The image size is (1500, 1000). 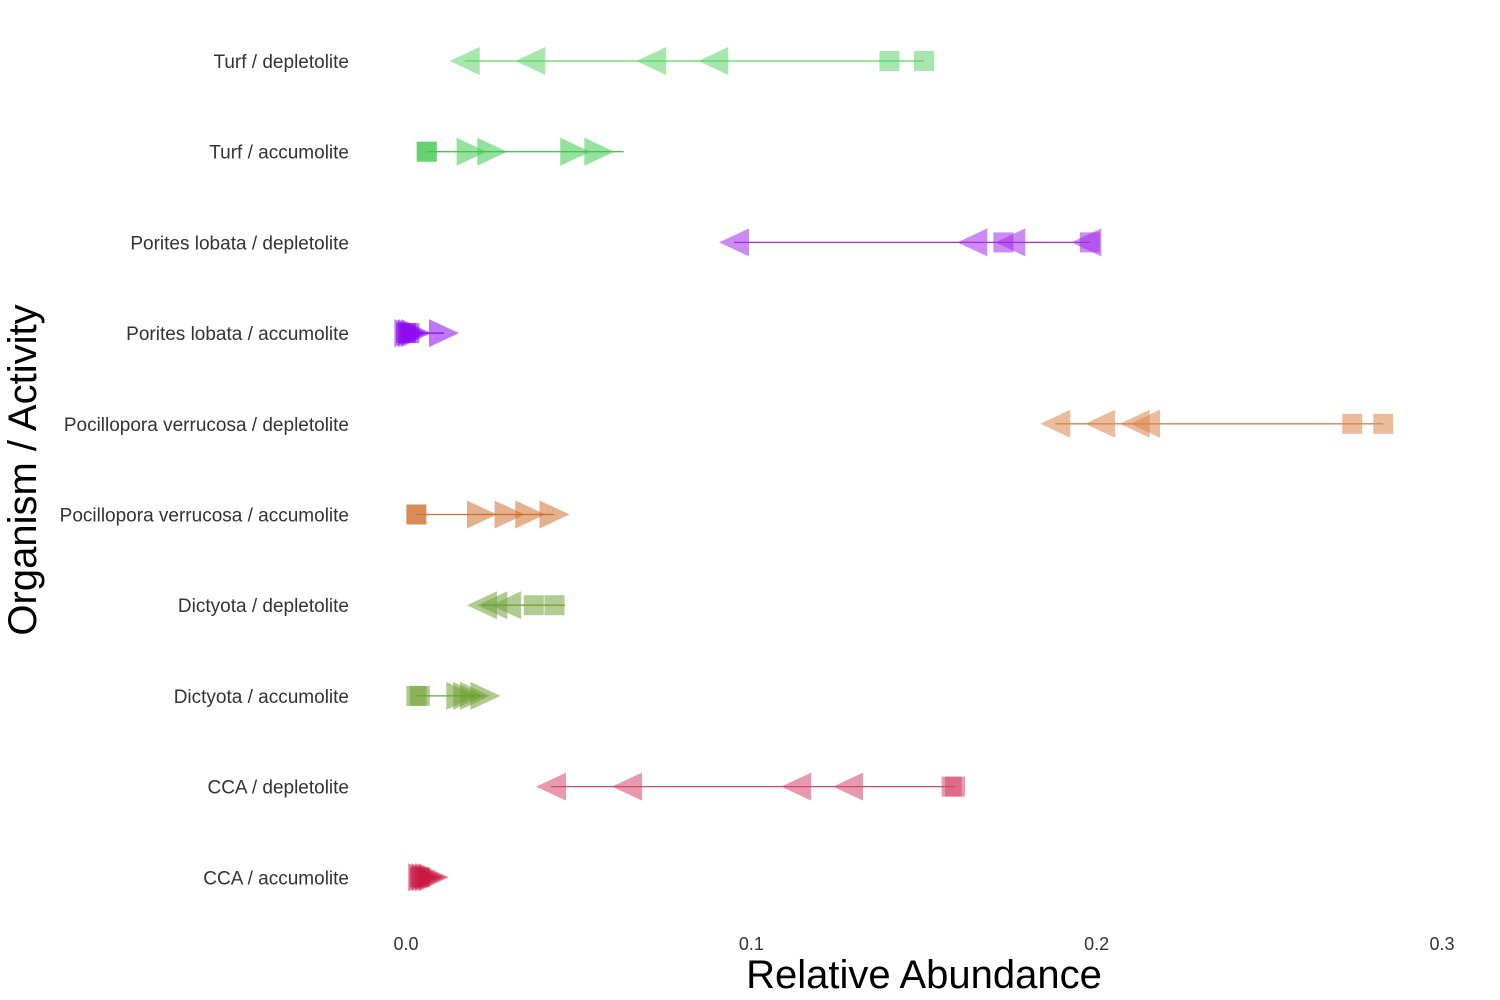 What do you see at coordinates (263, 606) in the screenshot?
I see `category-label: Dictyota / depletolite` at bounding box center [263, 606].